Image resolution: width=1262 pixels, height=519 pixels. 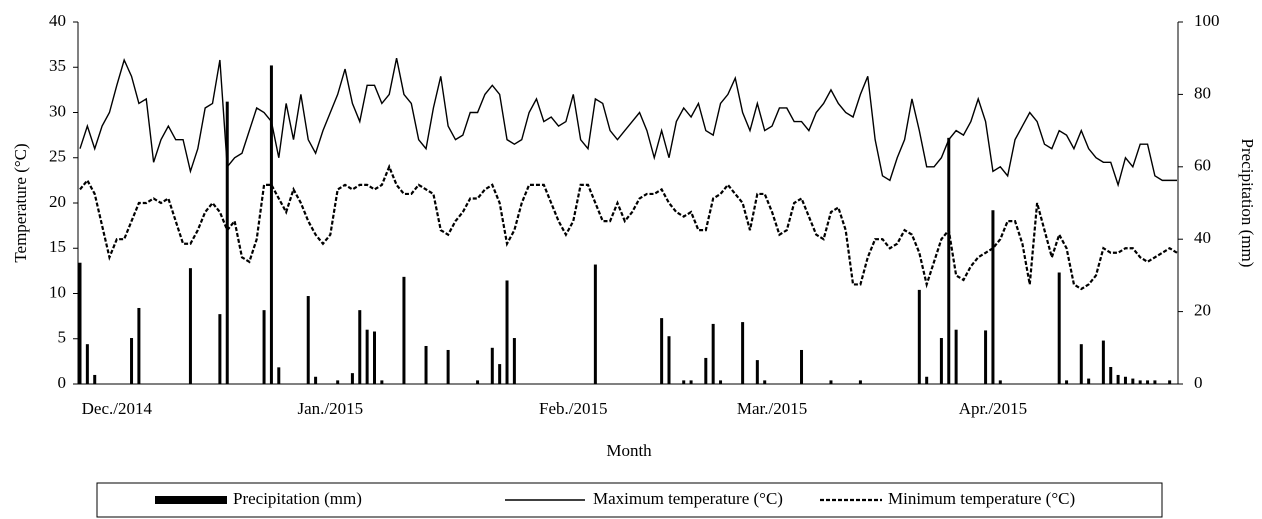 What do you see at coordinates (1202, 237) in the screenshot?
I see `y2-tick-label: 40` at bounding box center [1202, 237].